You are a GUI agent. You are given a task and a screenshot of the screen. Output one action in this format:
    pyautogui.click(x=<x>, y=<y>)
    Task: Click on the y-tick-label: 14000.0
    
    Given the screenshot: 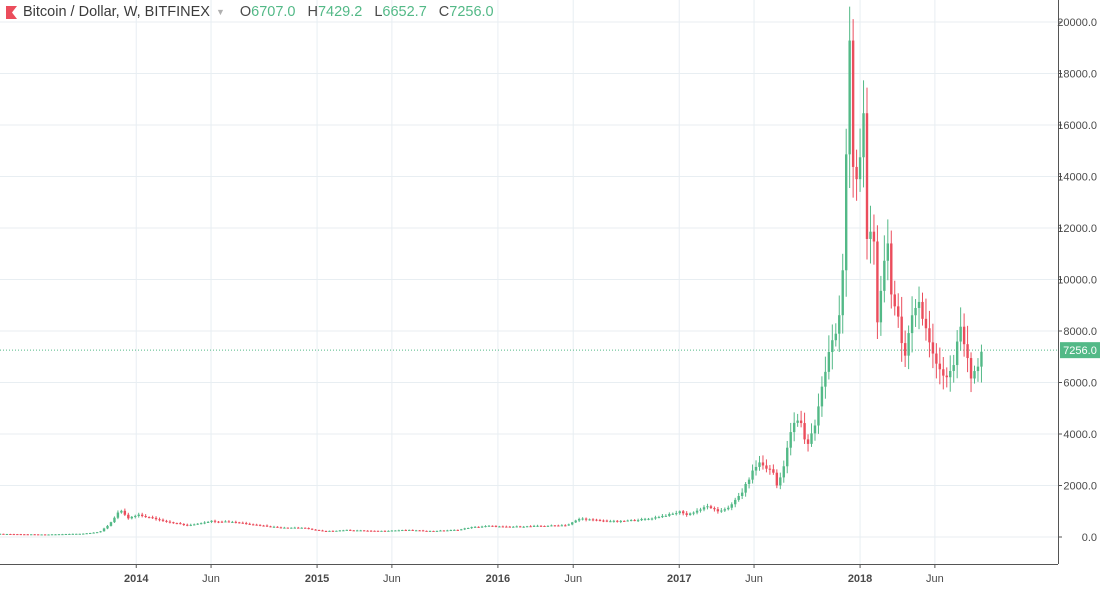 What is the action you would take?
    pyautogui.click(x=1077, y=178)
    